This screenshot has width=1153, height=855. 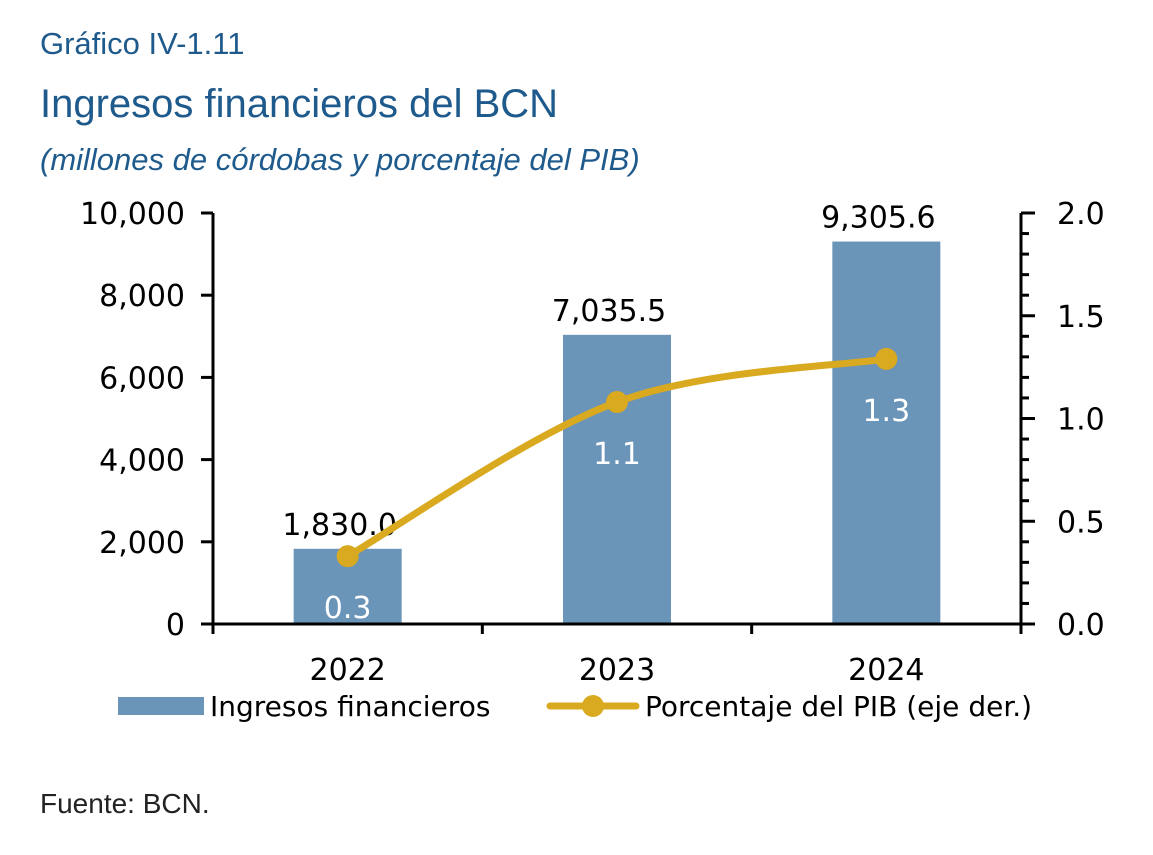 I want to click on y-right-tick-label: 2.0, so click(x=1081, y=214).